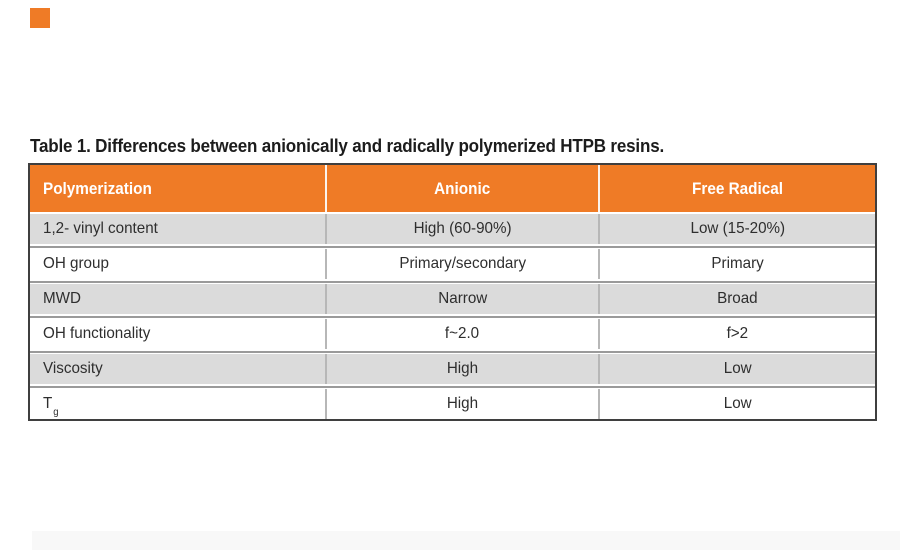 This screenshot has height=550, width=900. I want to click on header-label: Polymerization, so click(97, 188).